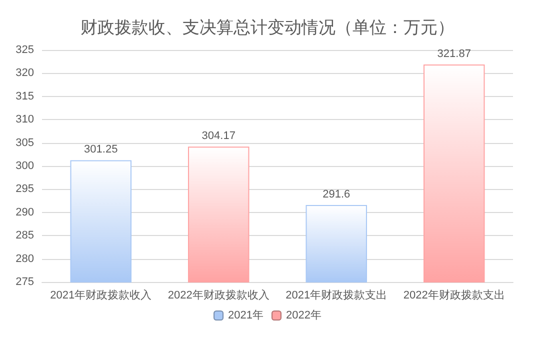 The height and width of the screenshot is (342, 535). What do you see at coordinates (454, 295) in the screenshot?
I see `x-tick-label: 2022年财政拨款支出` at bounding box center [454, 295].